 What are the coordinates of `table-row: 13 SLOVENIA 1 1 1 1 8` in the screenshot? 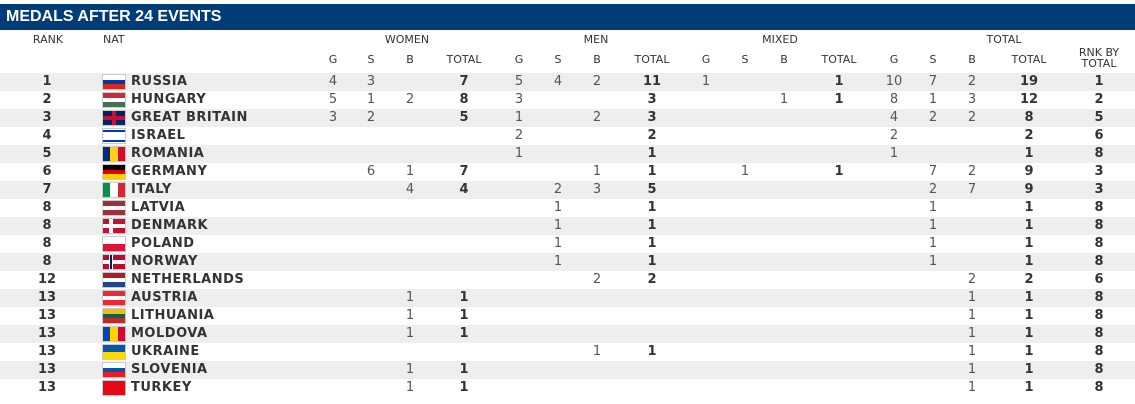 It's located at (567, 370).